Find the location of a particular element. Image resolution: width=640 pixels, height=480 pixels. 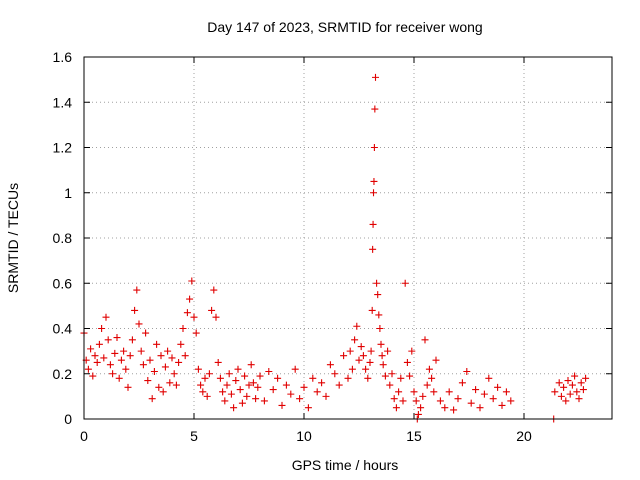

x-tick-label: 20 is located at coordinates (524, 436).